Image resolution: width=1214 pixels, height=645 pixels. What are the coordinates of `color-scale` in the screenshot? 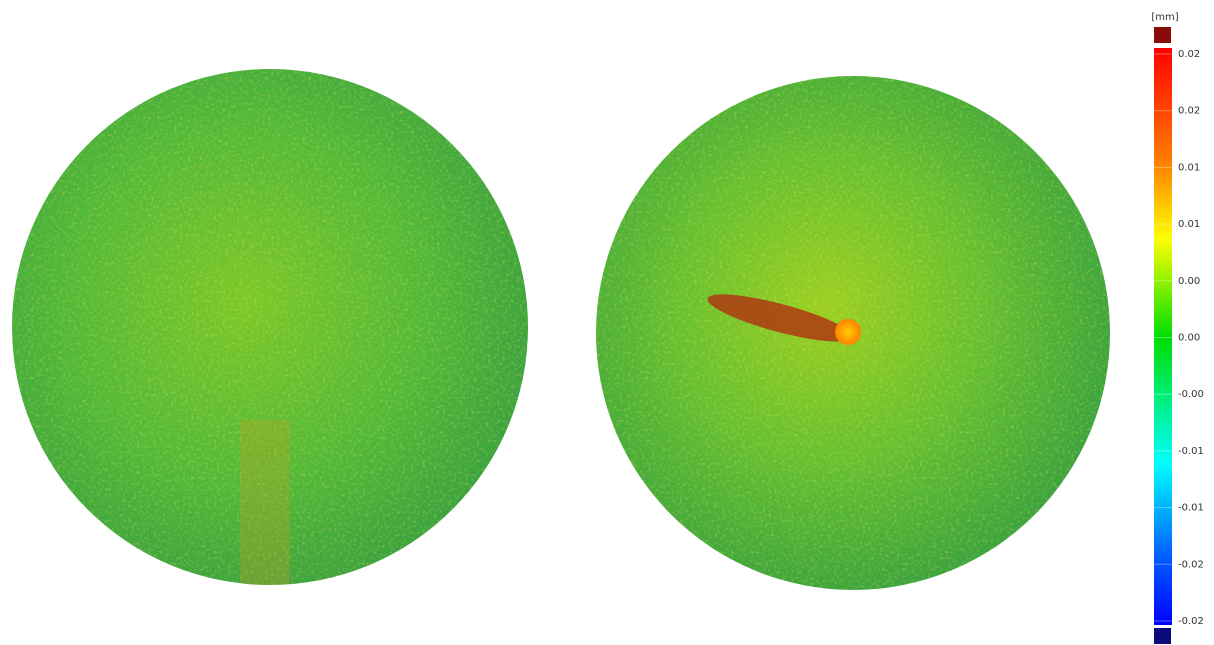 It's located at (1163, 336).